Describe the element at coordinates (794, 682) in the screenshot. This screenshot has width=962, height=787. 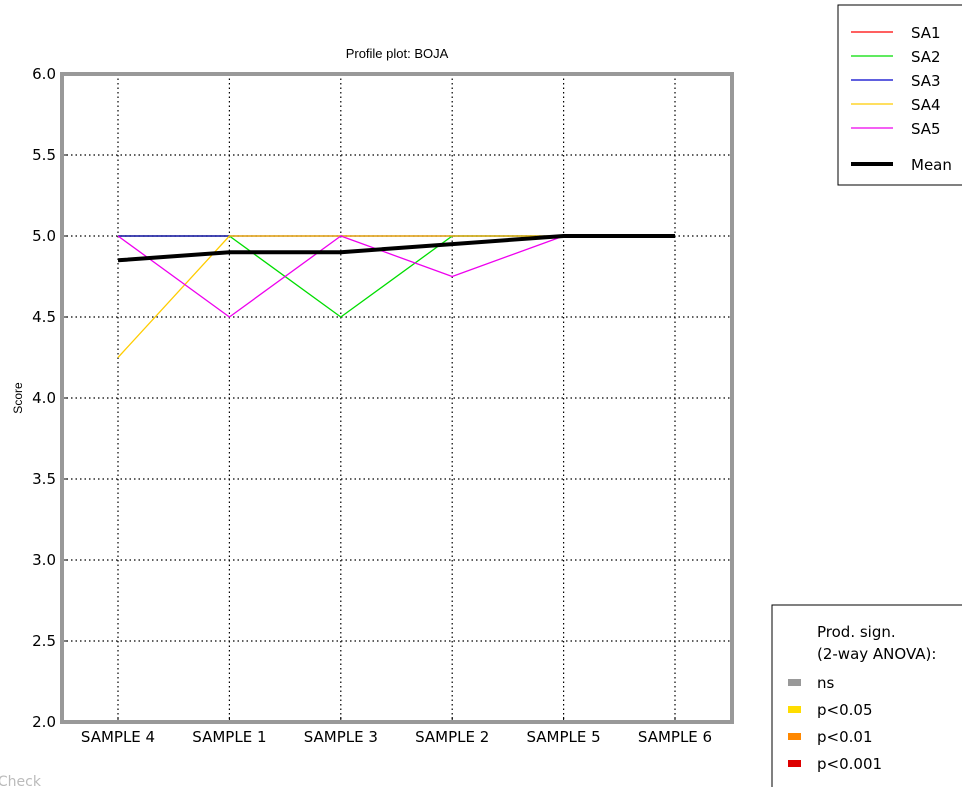
I see `significance-swatch-ns` at that location.